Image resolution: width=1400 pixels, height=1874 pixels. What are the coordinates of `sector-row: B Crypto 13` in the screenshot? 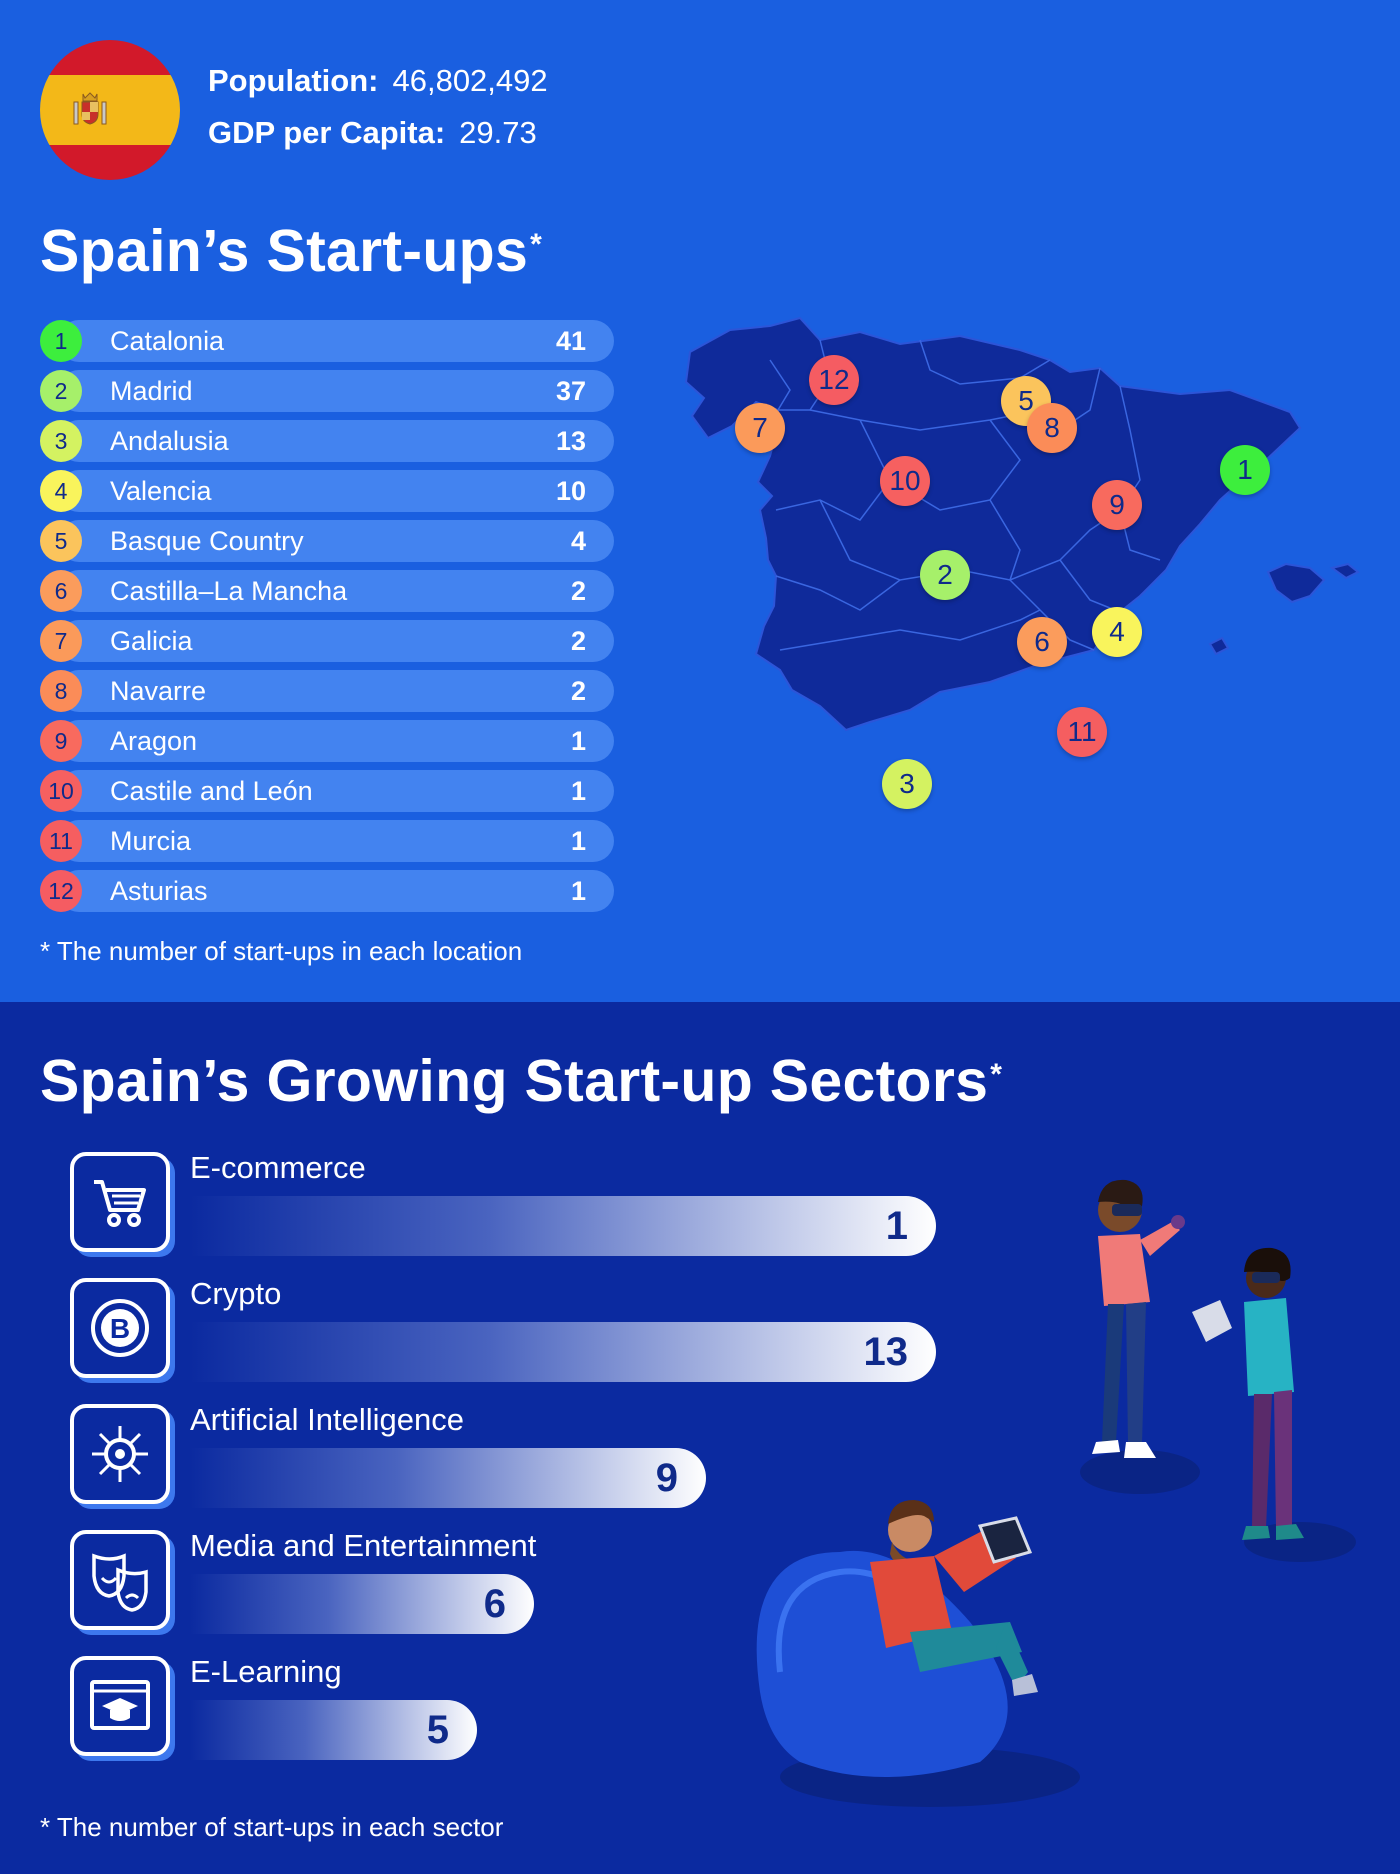 It's located at (520, 1331).